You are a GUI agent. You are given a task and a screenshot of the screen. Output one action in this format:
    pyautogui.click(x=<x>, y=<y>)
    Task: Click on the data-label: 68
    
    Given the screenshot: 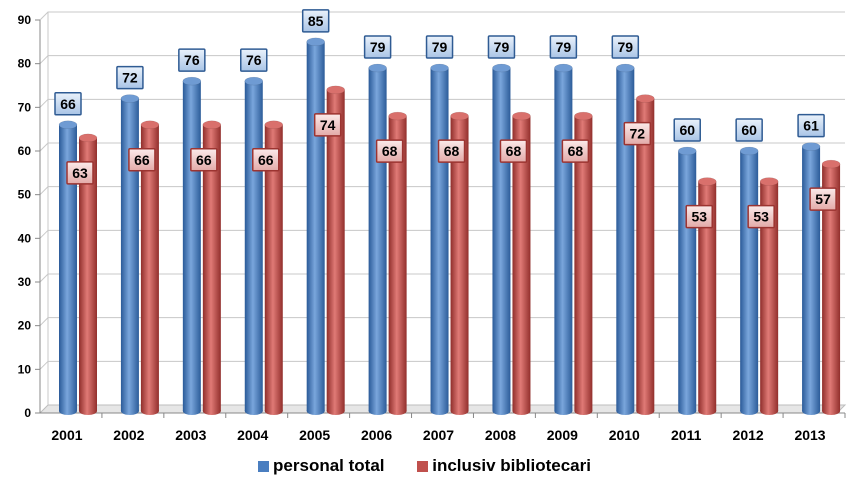 What is the action you would take?
    pyautogui.click(x=576, y=151)
    